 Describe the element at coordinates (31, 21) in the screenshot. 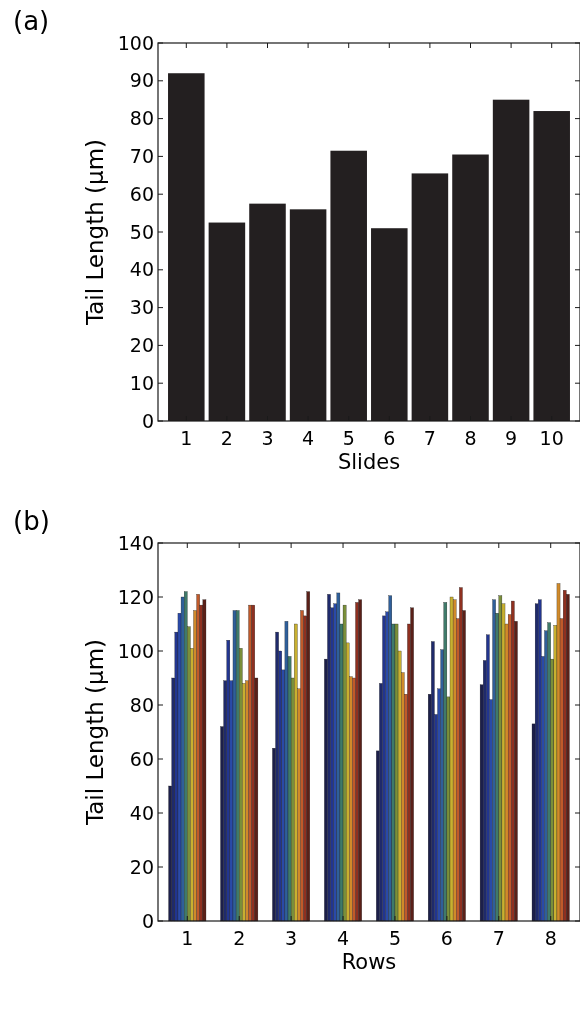

I see `chart-title: (a)` at that location.